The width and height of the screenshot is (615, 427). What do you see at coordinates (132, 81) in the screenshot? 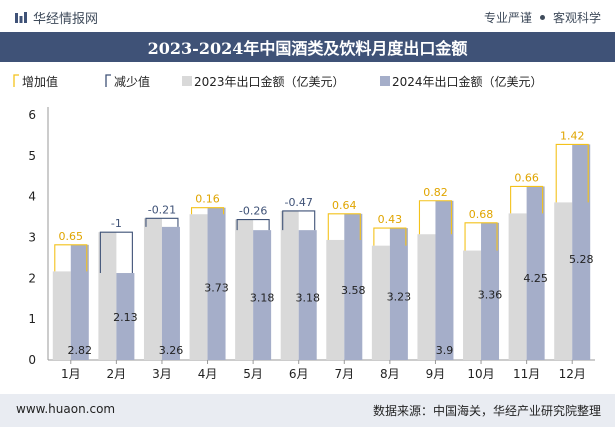
I see `legend-decrease-label: 减少值` at bounding box center [132, 81].